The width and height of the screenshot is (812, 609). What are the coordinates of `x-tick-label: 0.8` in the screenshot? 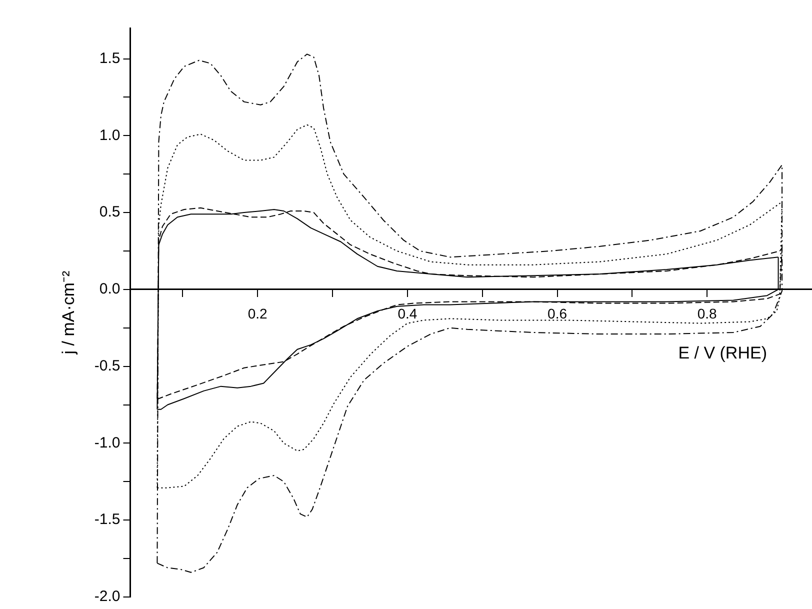 It's located at (707, 314).